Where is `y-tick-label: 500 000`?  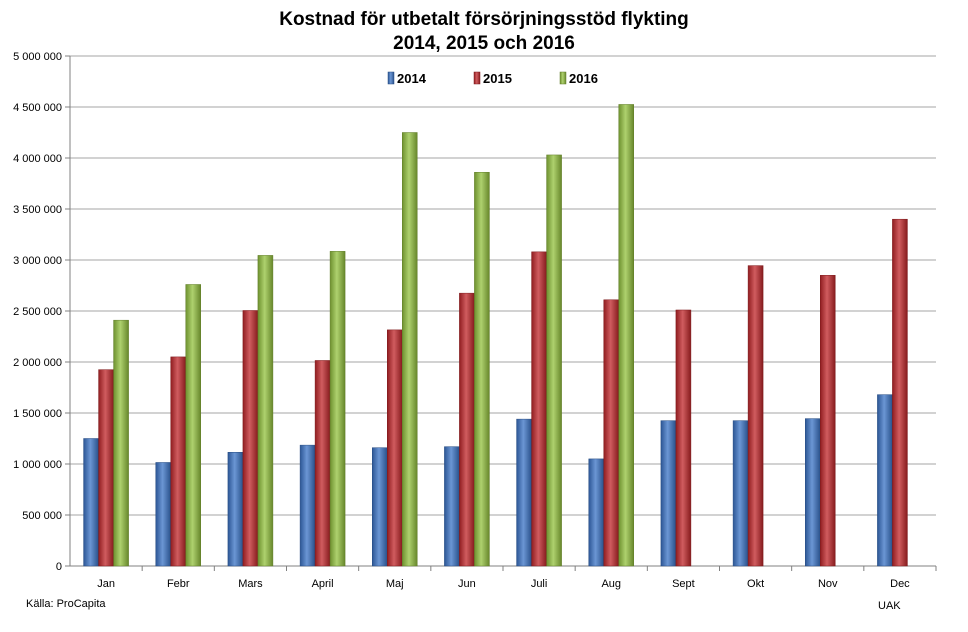 y-tick-label: 500 000 is located at coordinates (42, 516).